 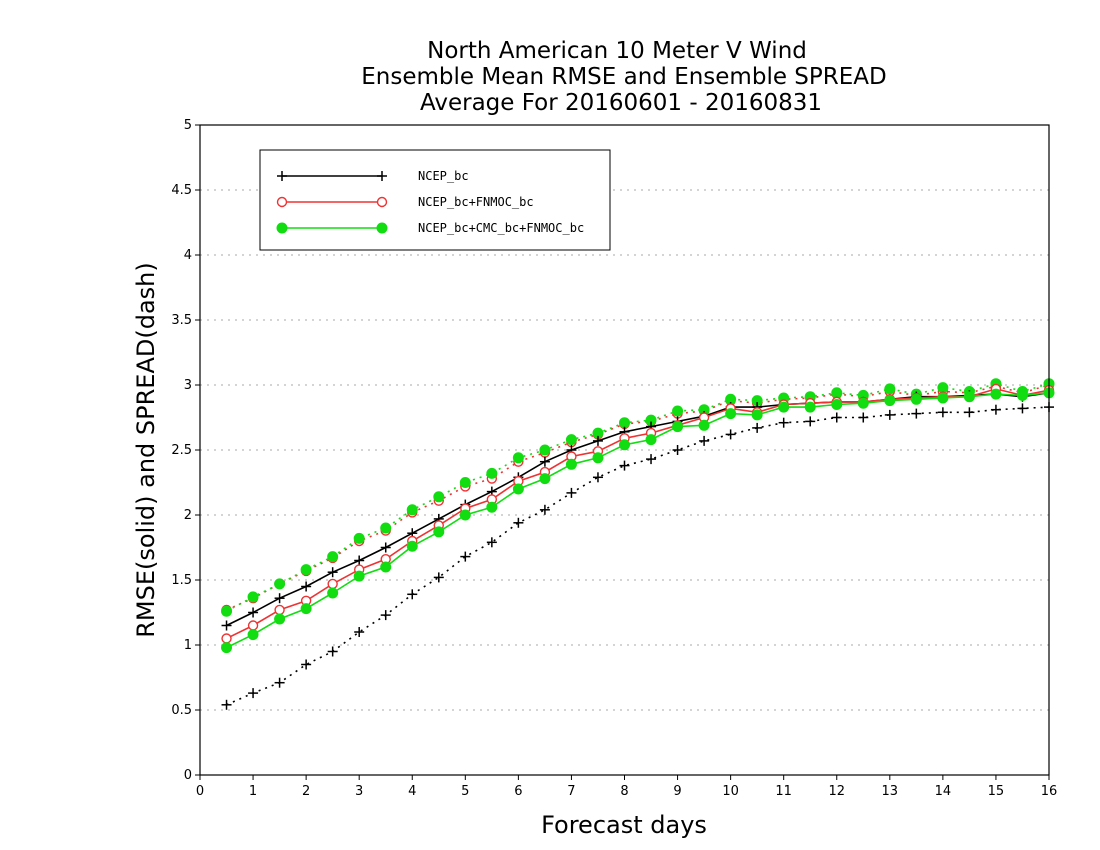 What do you see at coordinates (476, 202) in the screenshot?
I see `legend-label-1: NCEP_bc+FNMOC_bc` at bounding box center [476, 202].